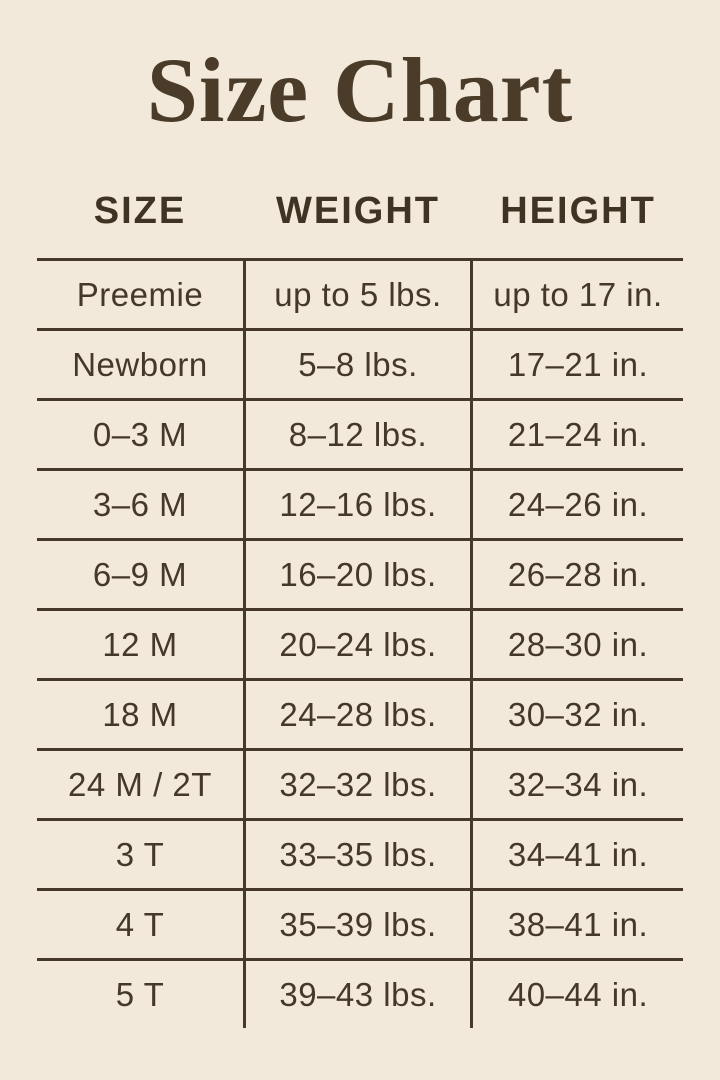 The width and height of the screenshot is (720, 1080). What do you see at coordinates (140, 854) in the screenshot?
I see `size-cell: 3 T` at bounding box center [140, 854].